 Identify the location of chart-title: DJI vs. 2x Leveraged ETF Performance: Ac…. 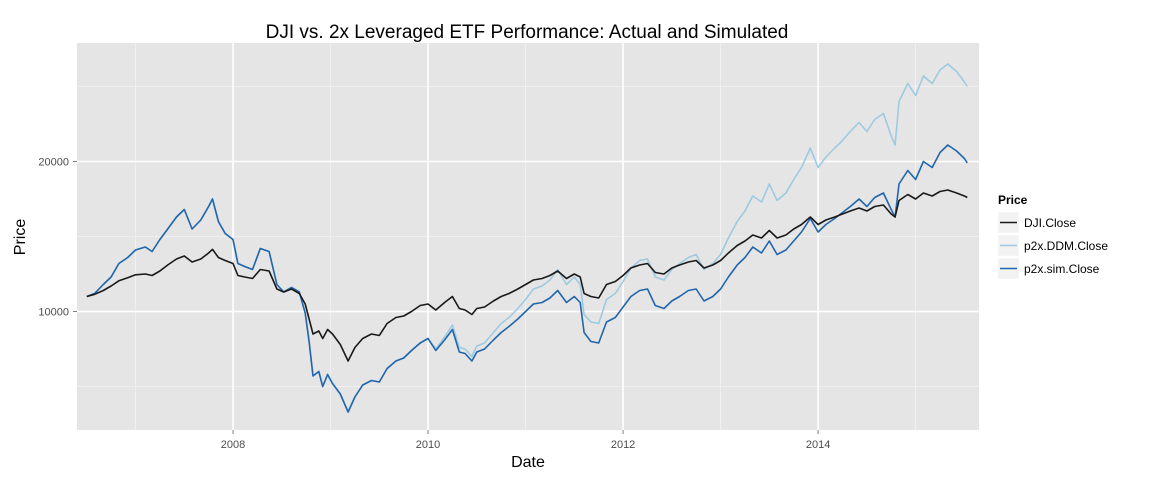
(527, 32).